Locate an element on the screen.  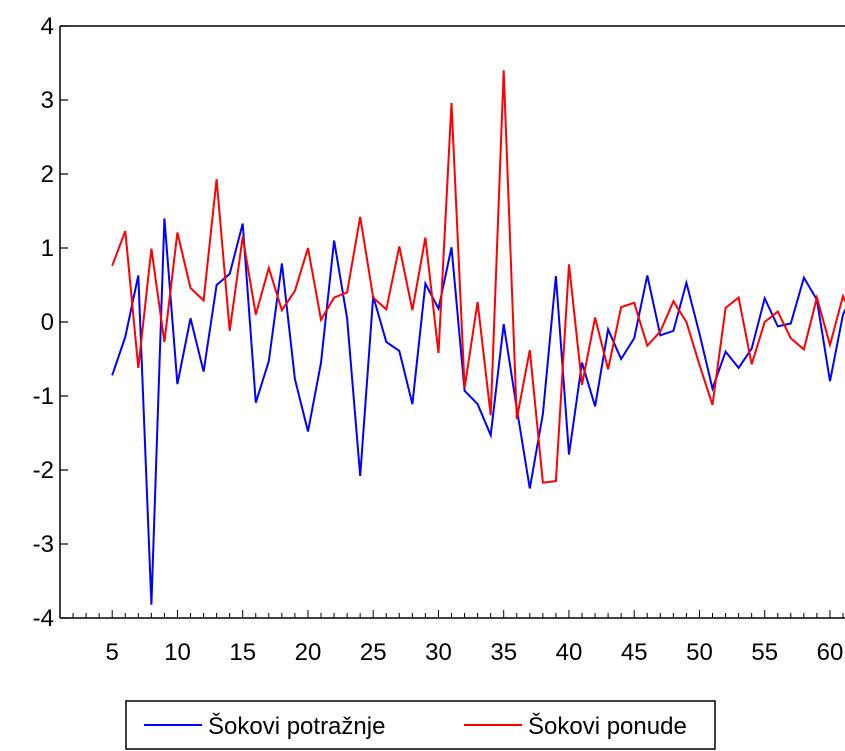
y-tick-label: 4 is located at coordinates (47, 26).